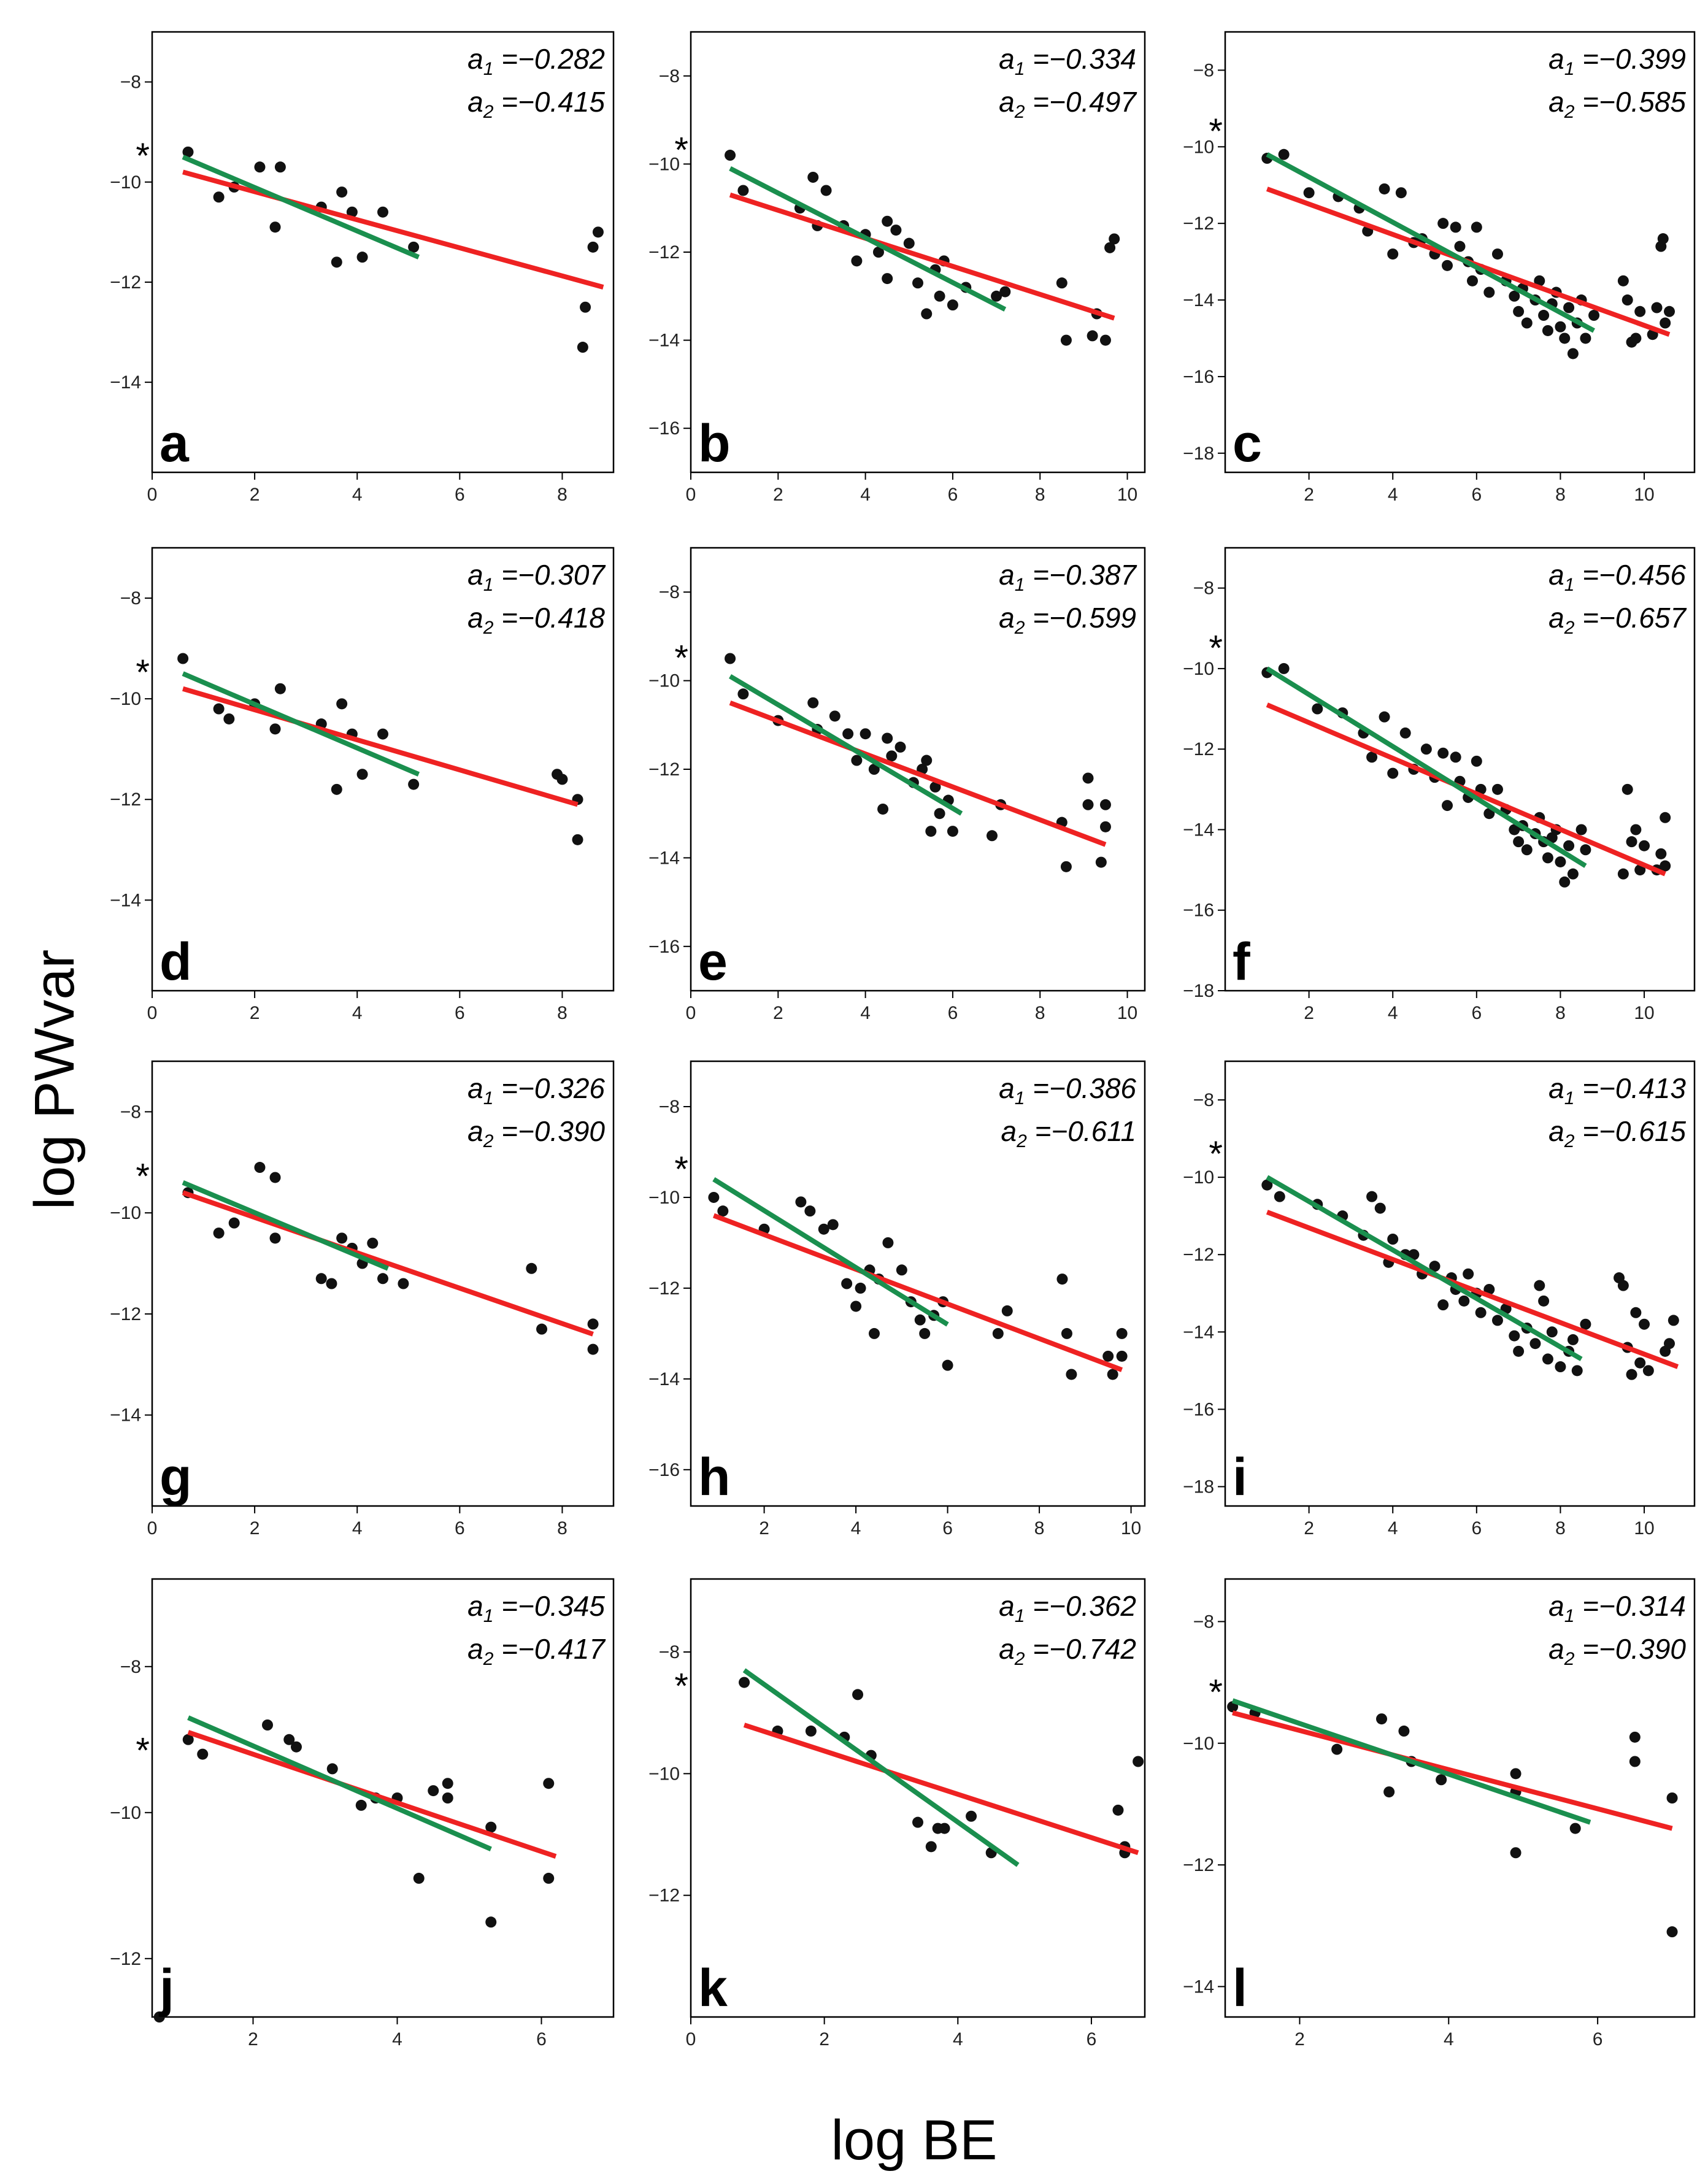  What do you see at coordinates (1198, 1487) in the screenshot?
I see `panel-i-ytick-label-5: −18` at bounding box center [1198, 1487].